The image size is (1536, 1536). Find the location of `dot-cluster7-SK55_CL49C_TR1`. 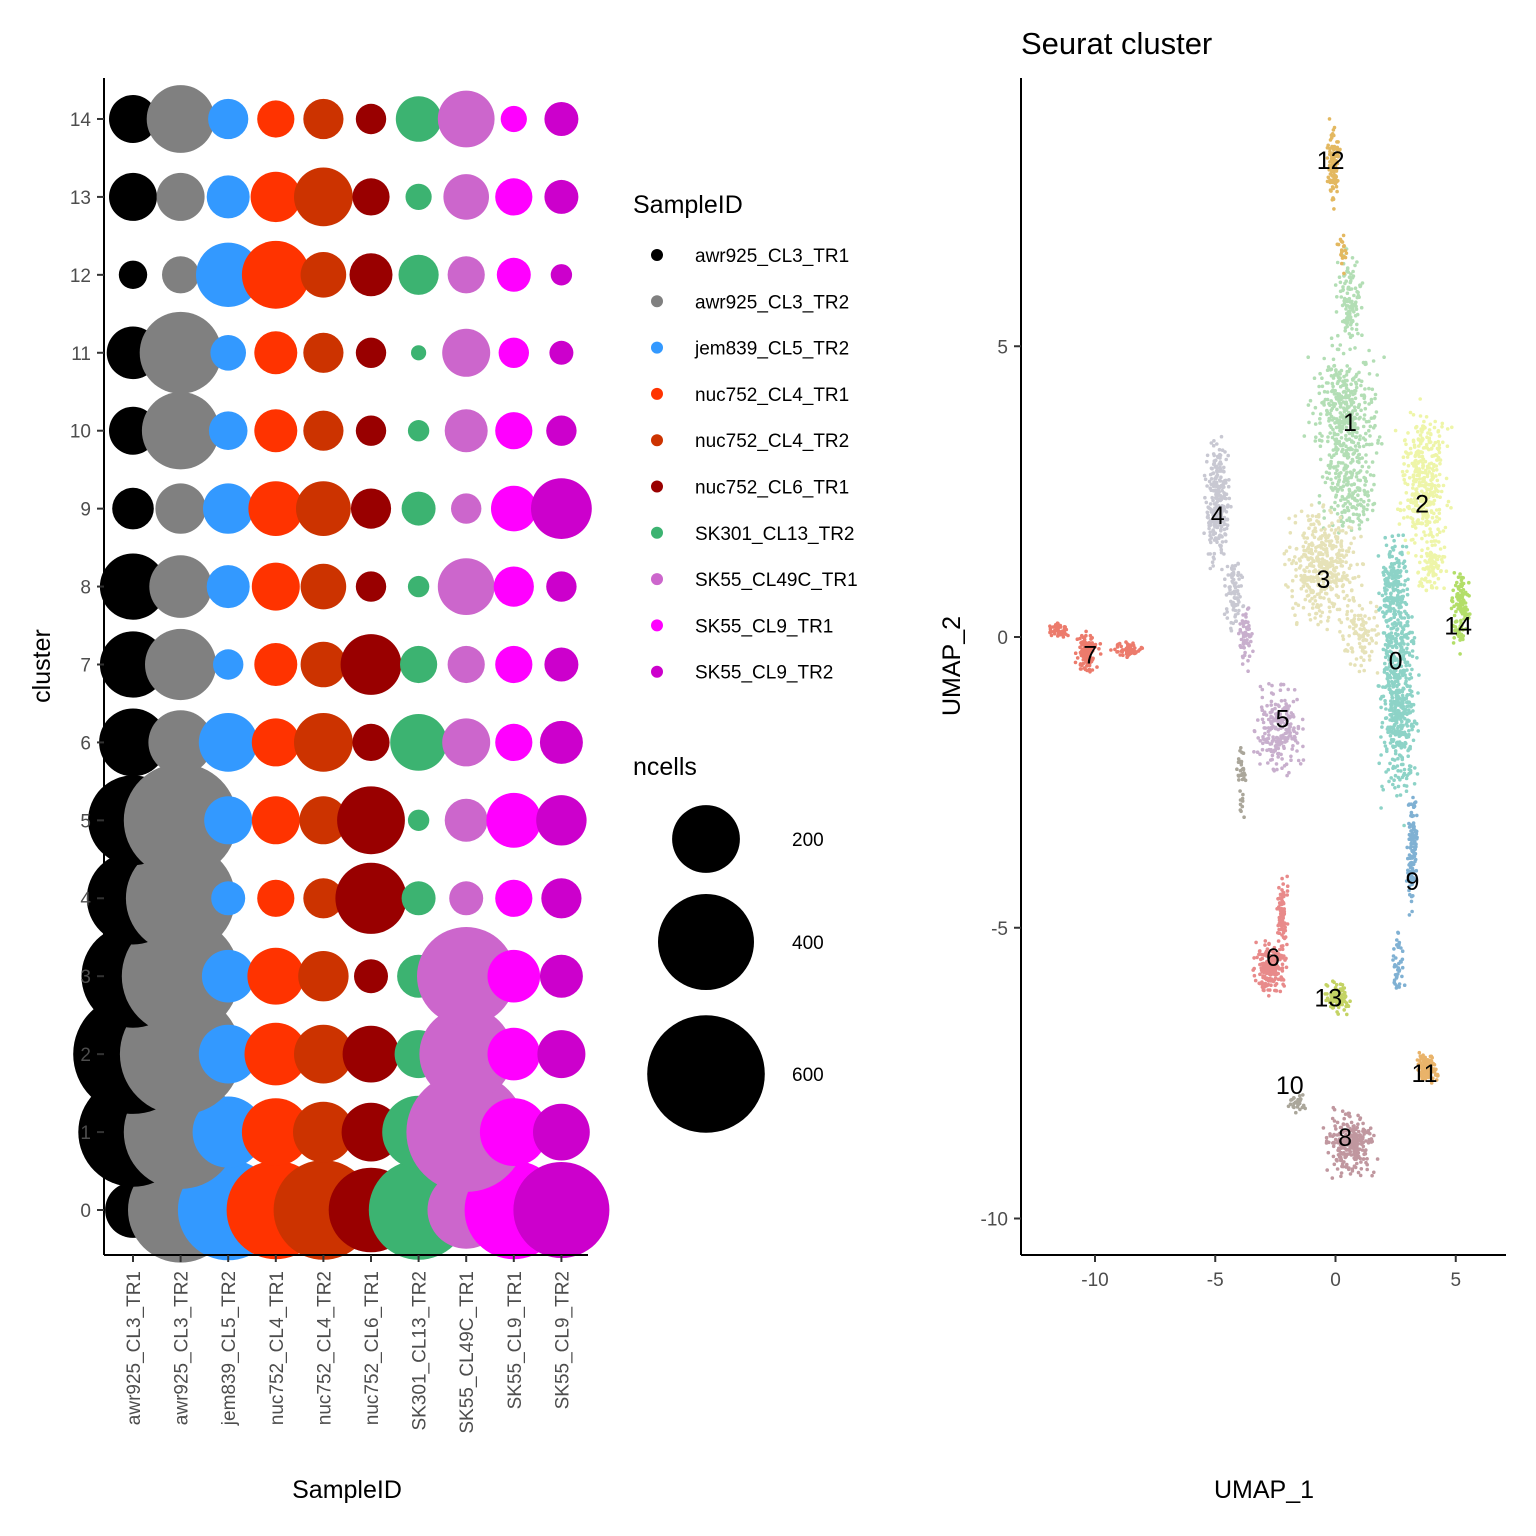

dot-cluster7-SK55_CL49C_TR1 is located at coordinates (466, 664).